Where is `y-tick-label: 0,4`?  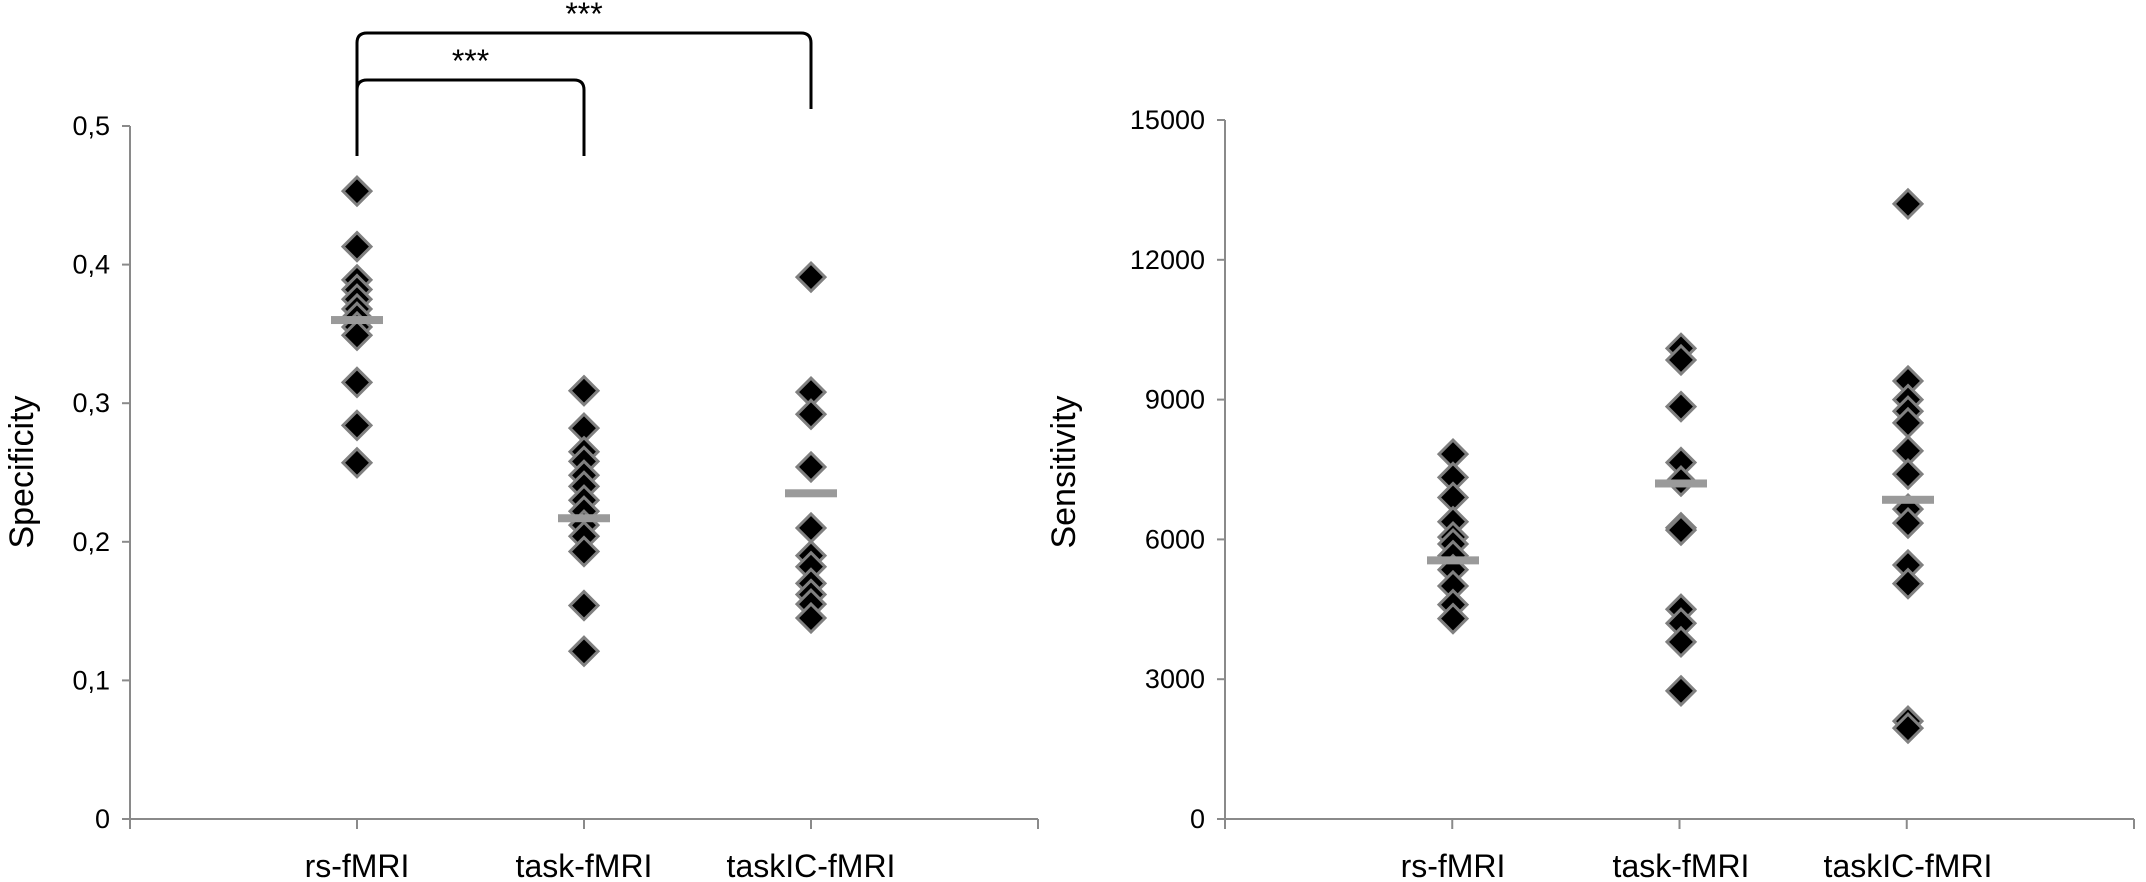
y-tick-label: 0,4 is located at coordinates (91, 265).